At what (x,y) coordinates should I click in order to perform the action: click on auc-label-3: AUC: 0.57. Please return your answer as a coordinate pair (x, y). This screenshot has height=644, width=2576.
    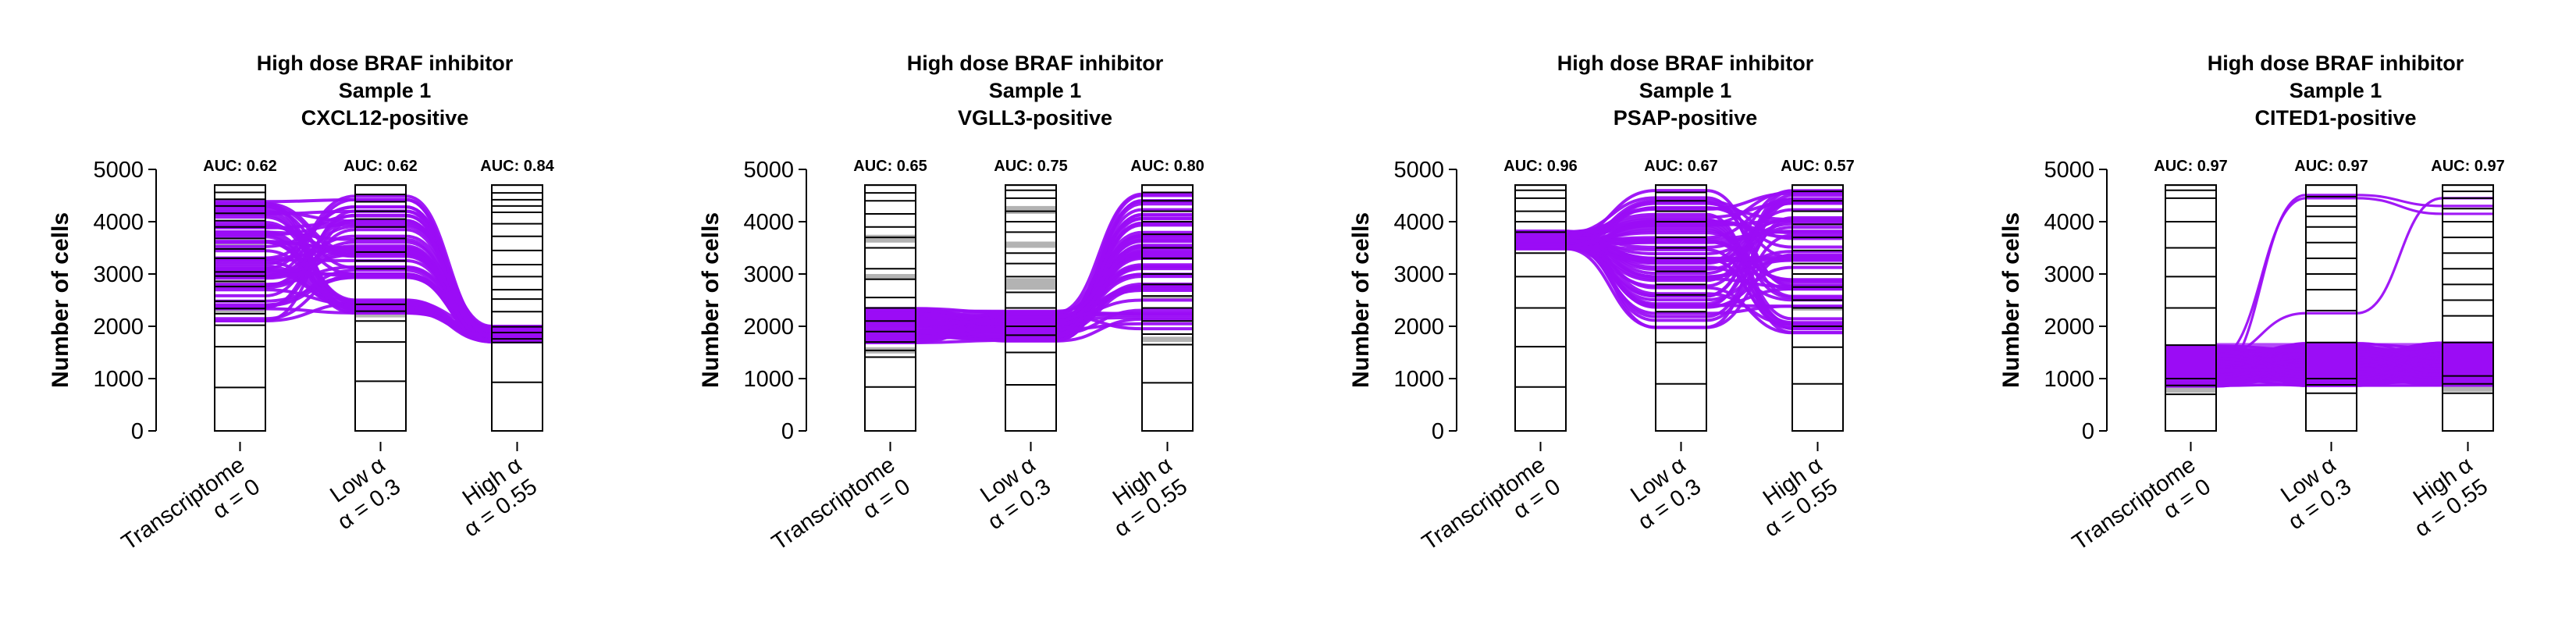
    Looking at the image, I should click on (1817, 166).